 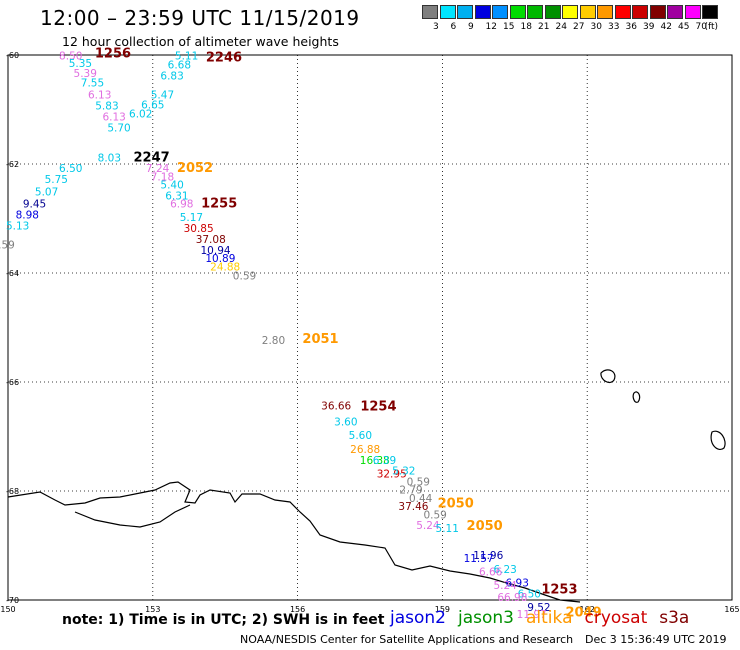 I want to click on pass-time-label: 2049, so click(x=583, y=612).